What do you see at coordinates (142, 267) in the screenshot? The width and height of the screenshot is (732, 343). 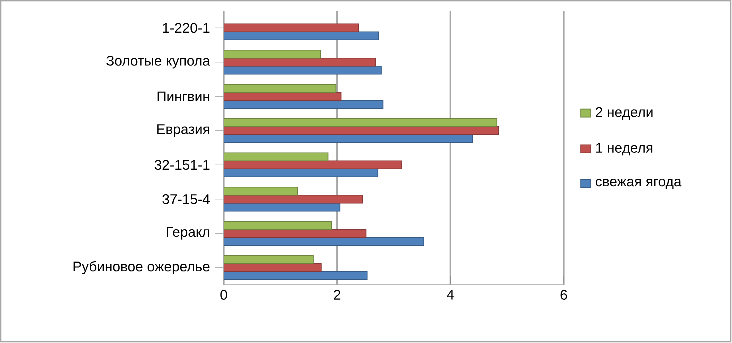 I see `y-tick-label: Рубиновое ожерелье` at bounding box center [142, 267].